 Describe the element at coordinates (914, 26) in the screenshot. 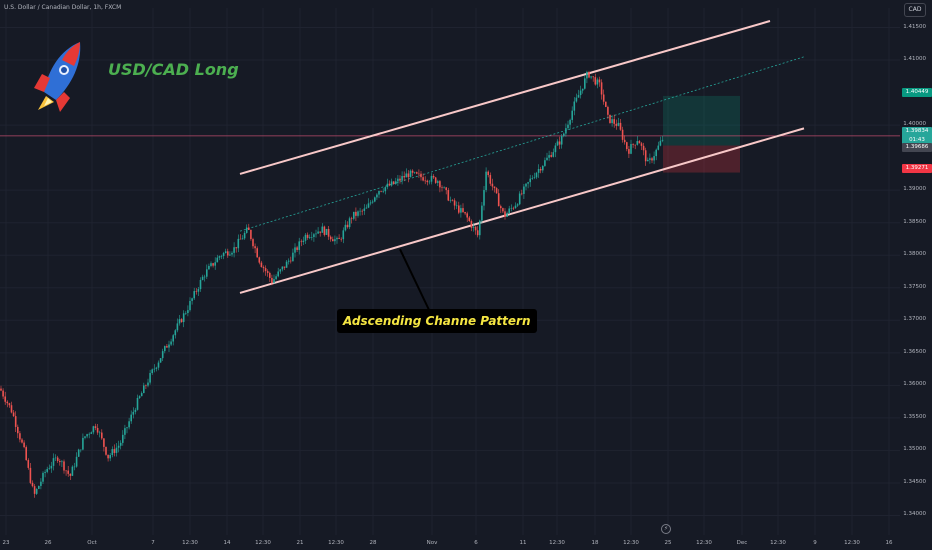

I see `price-tick-label: 1.41500` at that location.